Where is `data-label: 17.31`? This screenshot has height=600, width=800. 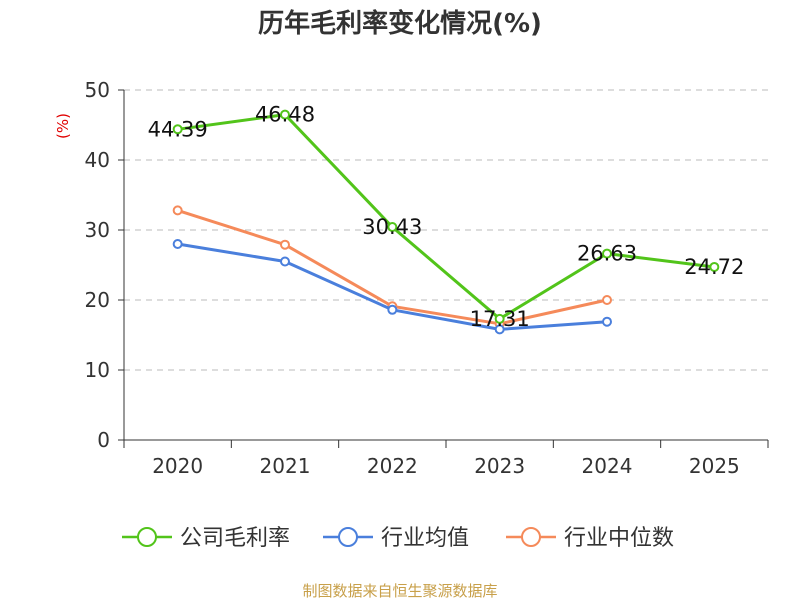
data-label: 17.31 is located at coordinates (500, 319).